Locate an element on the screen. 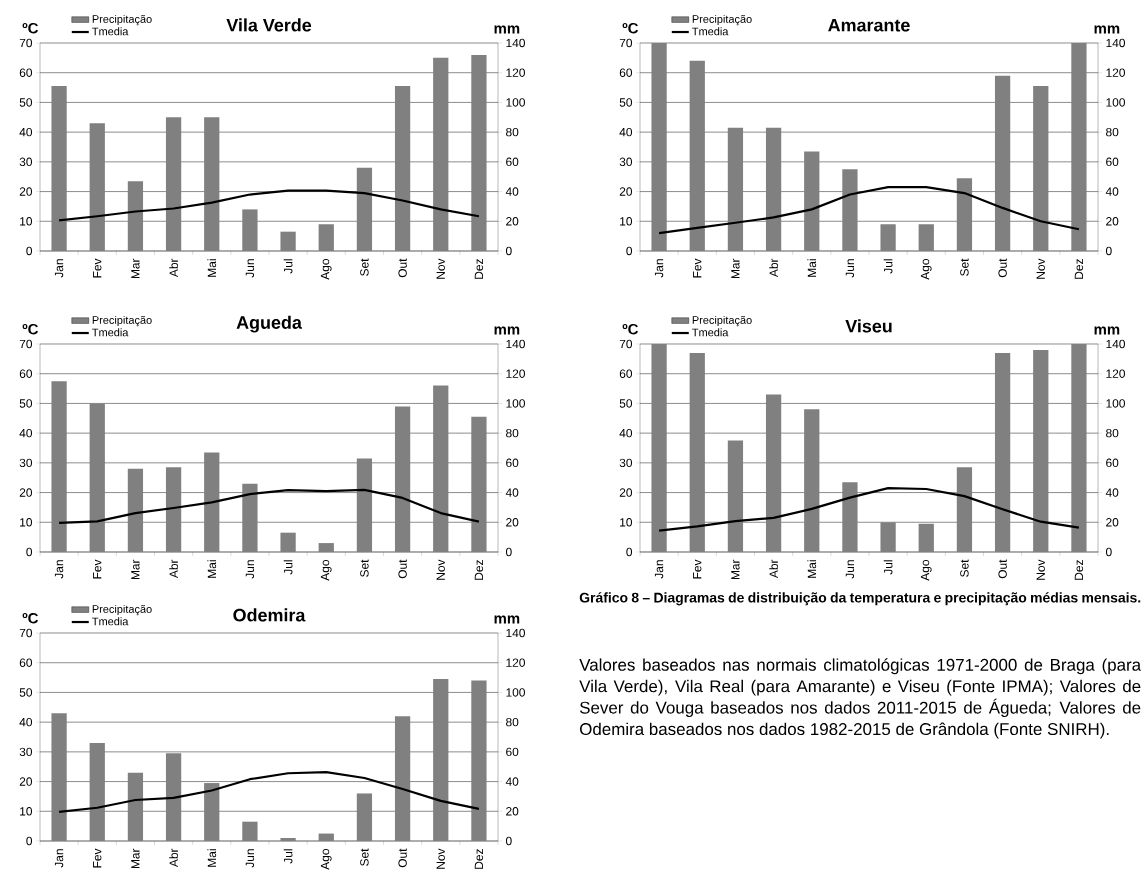 This screenshot has width=1148, height=881. y2-axis-title: mm is located at coordinates (507, 330).